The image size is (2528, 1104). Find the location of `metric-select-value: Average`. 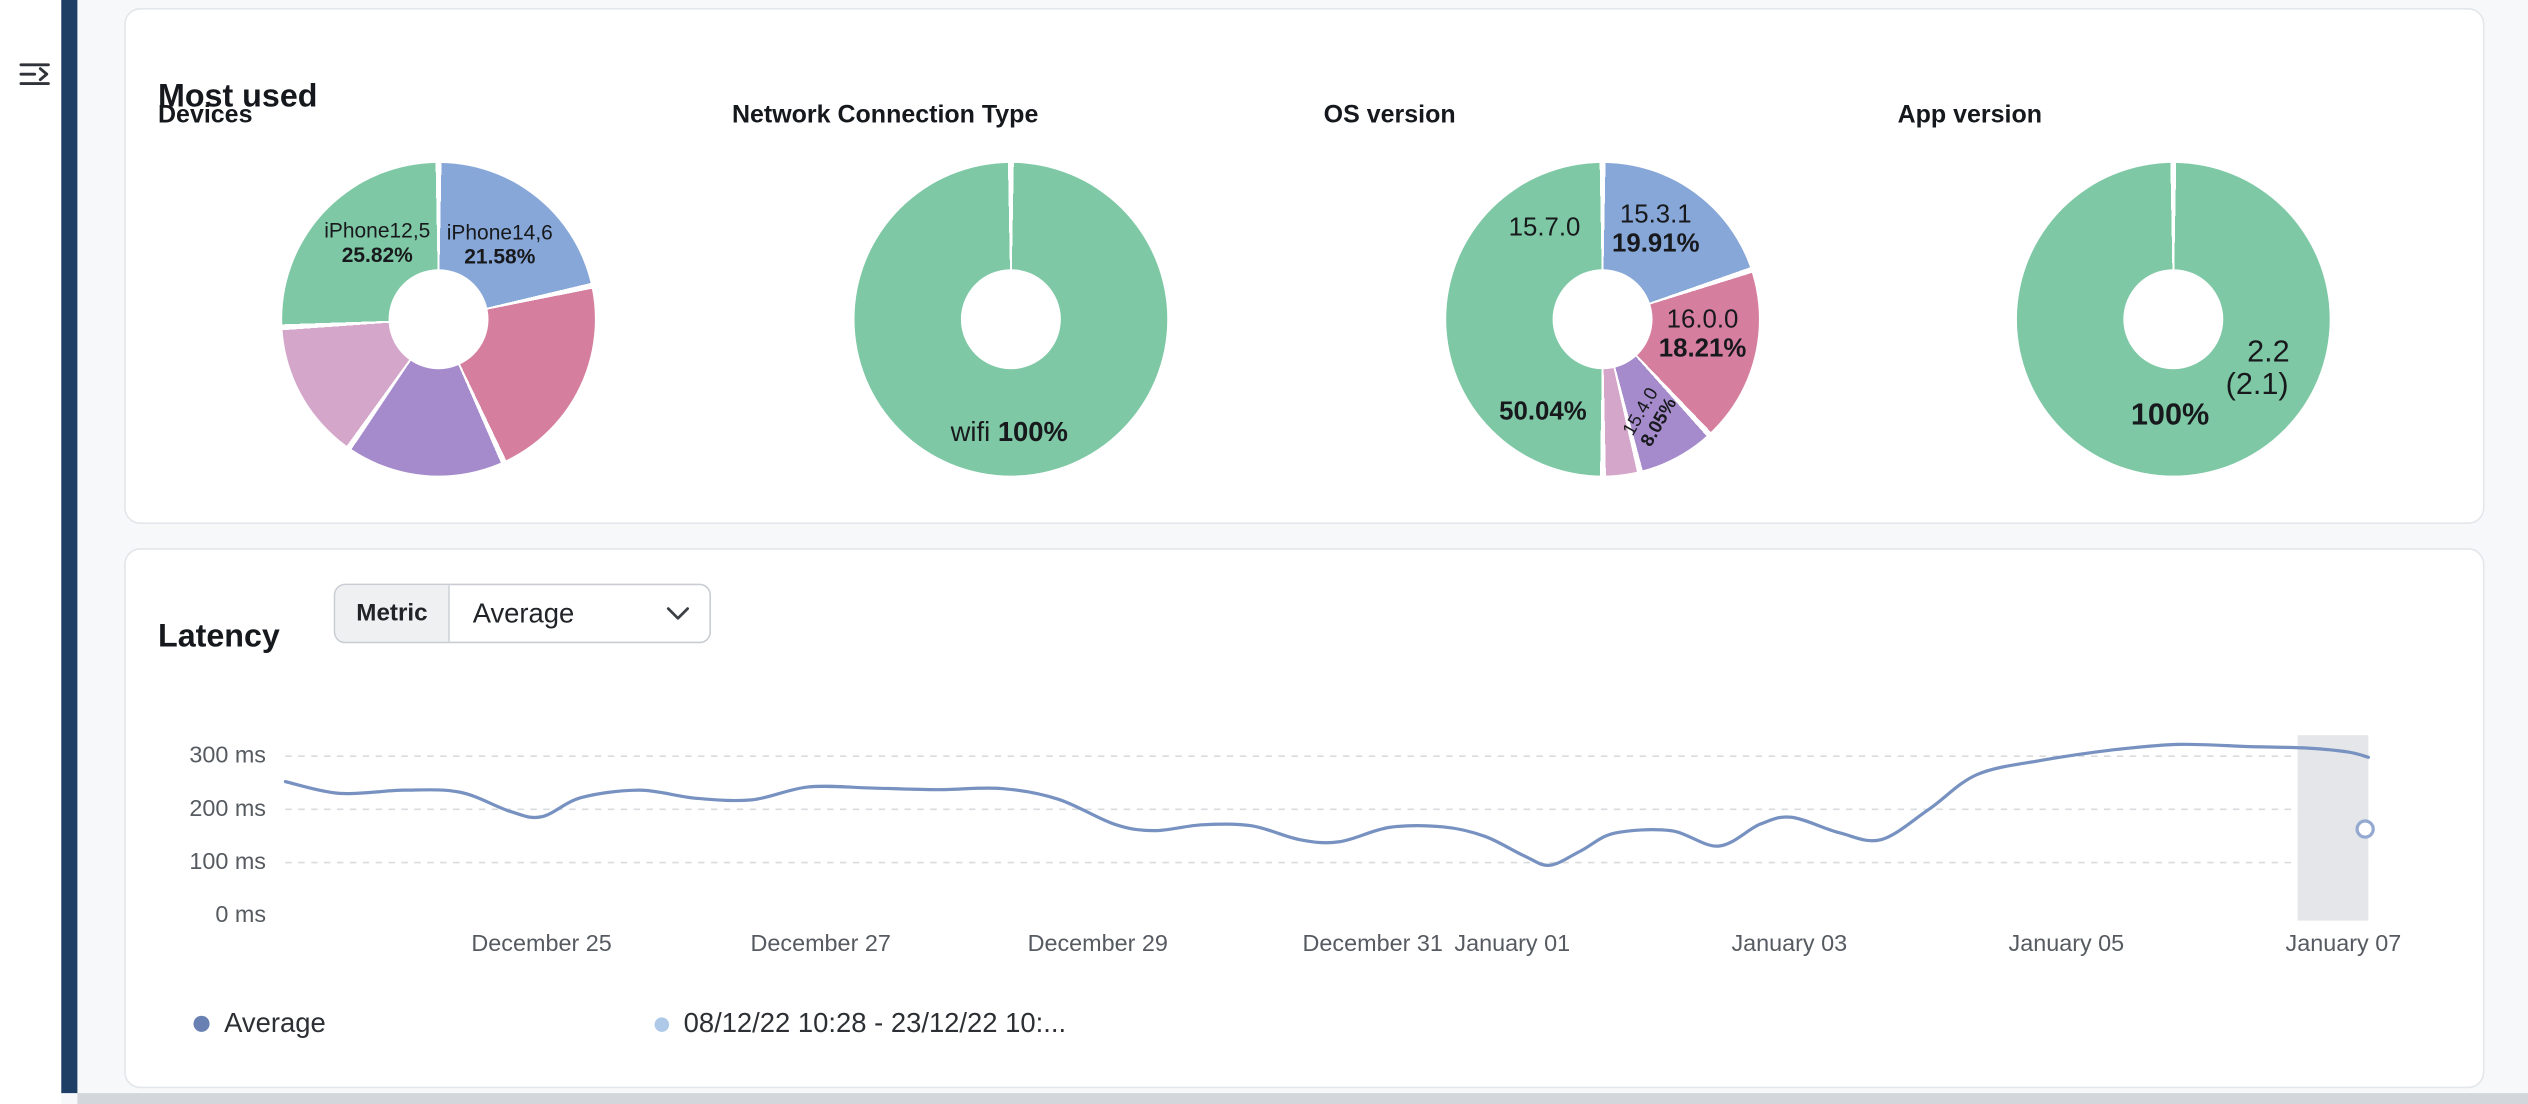

metric-select-value: Average is located at coordinates (523, 612).